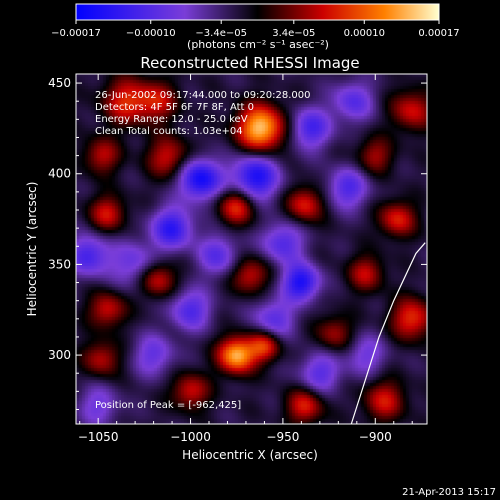 Image resolution: width=500 pixels, height=500 pixels. What do you see at coordinates (190, 437) in the screenshot?
I see `x-tick-label: −1000` at bounding box center [190, 437].